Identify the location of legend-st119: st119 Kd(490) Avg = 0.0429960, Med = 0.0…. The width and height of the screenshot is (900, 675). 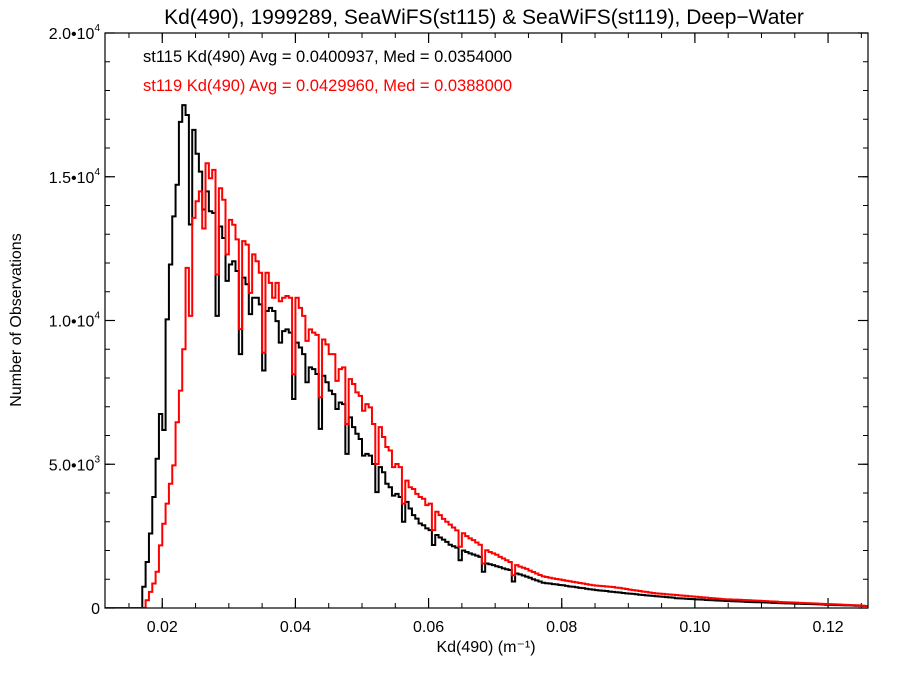
(327, 86).